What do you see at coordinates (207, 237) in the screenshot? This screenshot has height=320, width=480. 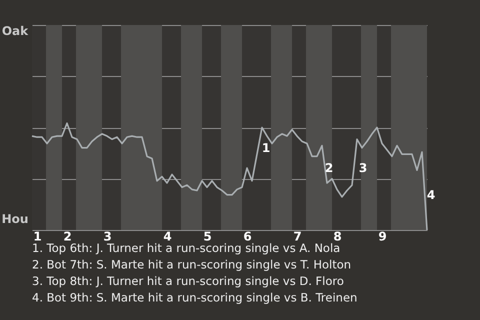 I see `x-tick-label: 5` at bounding box center [207, 237].